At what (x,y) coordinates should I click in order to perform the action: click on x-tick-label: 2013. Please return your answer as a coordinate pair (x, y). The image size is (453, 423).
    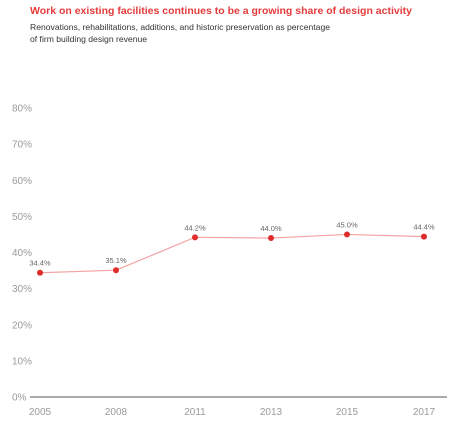
    Looking at the image, I should click on (271, 412).